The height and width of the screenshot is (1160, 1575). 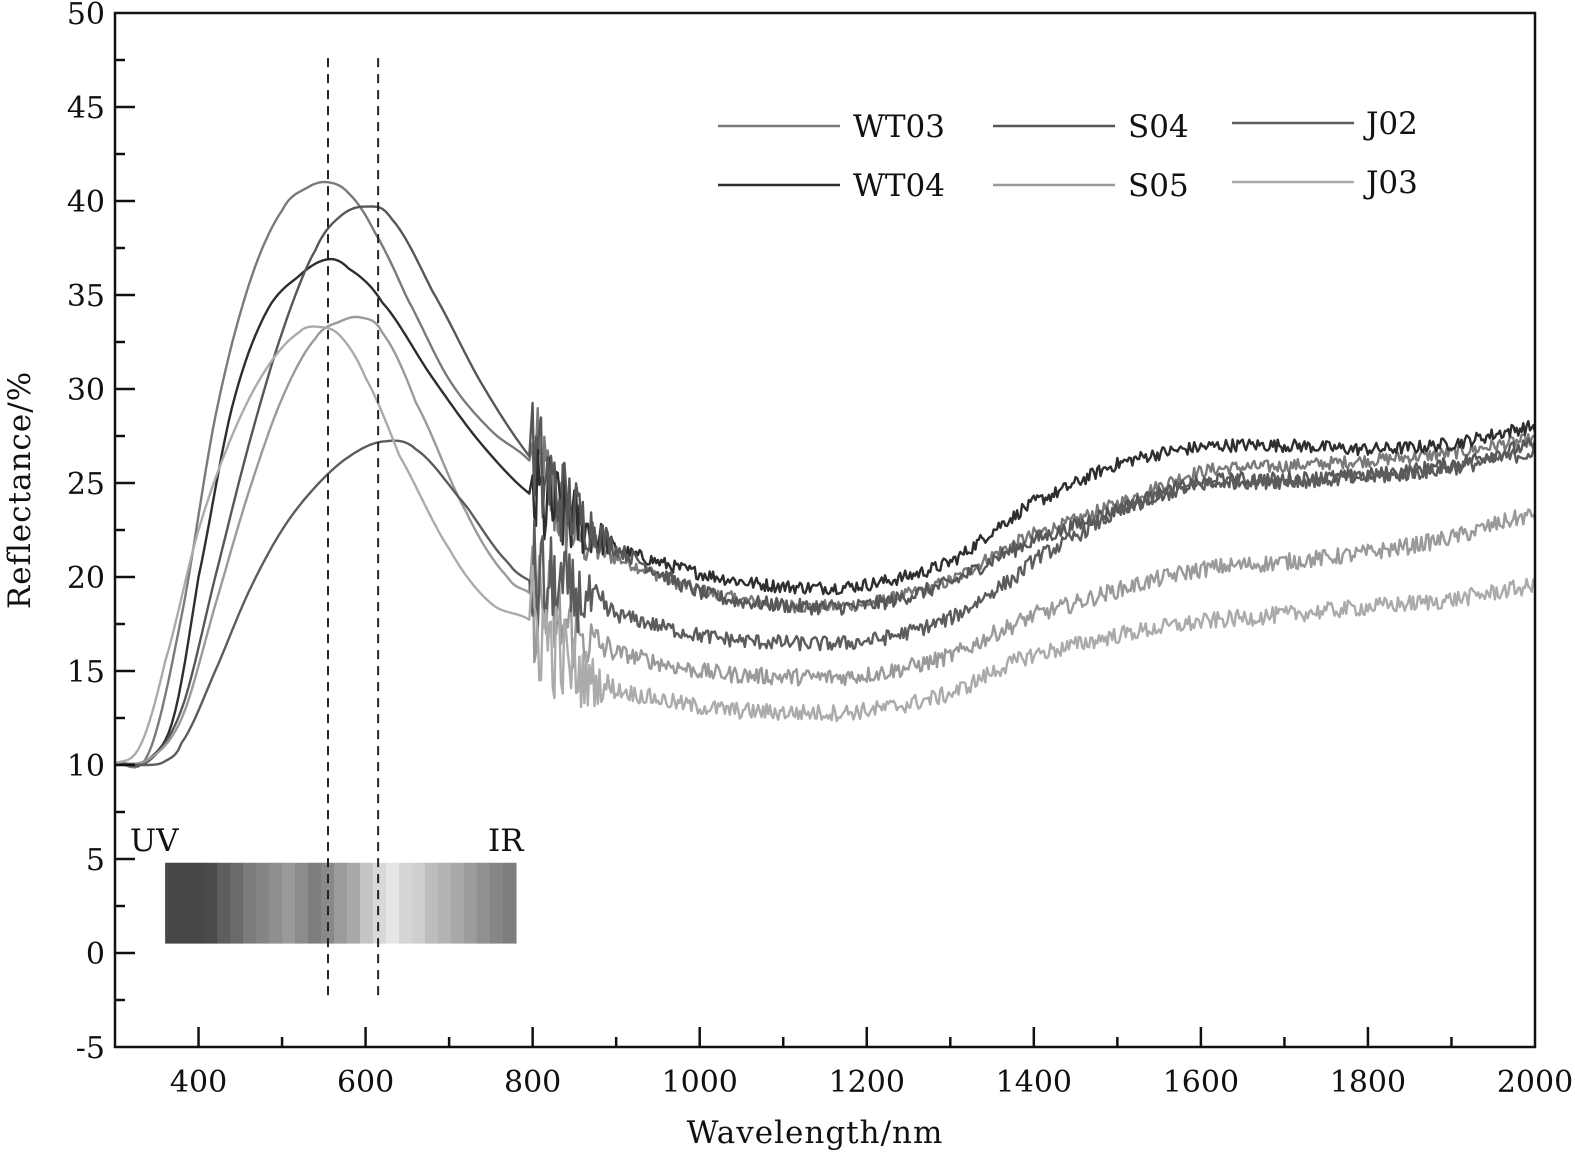 What do you see at coordinates (86, 672) in the screenshot?
I see `y-tick-label: 15` at bounding box center [86, 672].